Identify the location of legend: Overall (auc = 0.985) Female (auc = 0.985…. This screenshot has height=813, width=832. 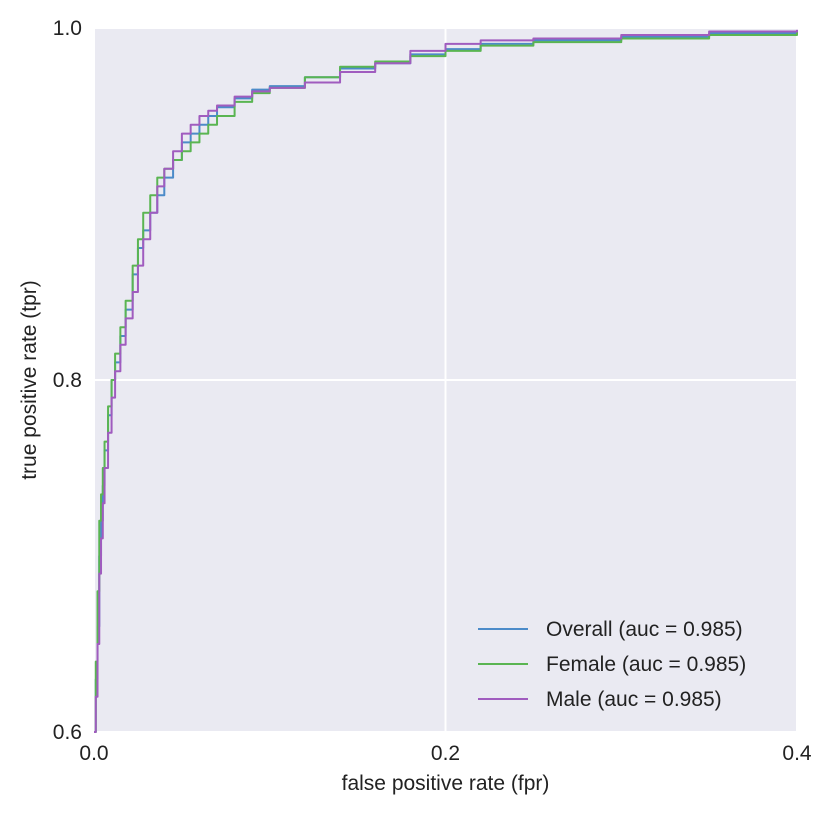
(612, 664).